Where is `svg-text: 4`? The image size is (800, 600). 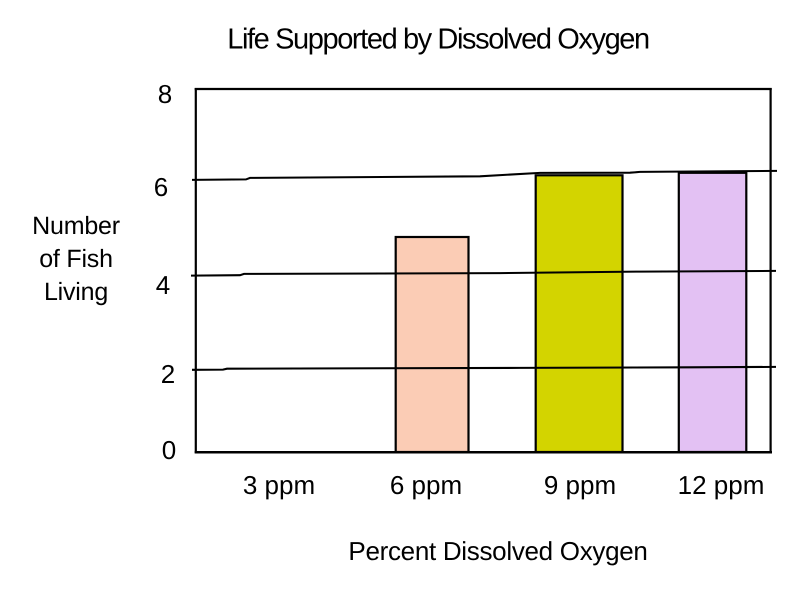
svg-text: 4 is located at coordinates (163, 285).